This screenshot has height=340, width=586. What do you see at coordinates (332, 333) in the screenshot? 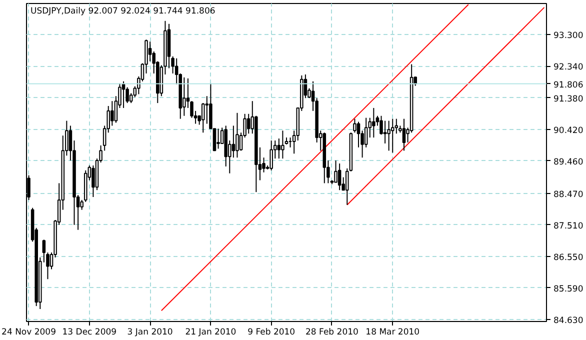
I see `x-tick-label: 28 Feb 2010` at bounding box center [332, 333].